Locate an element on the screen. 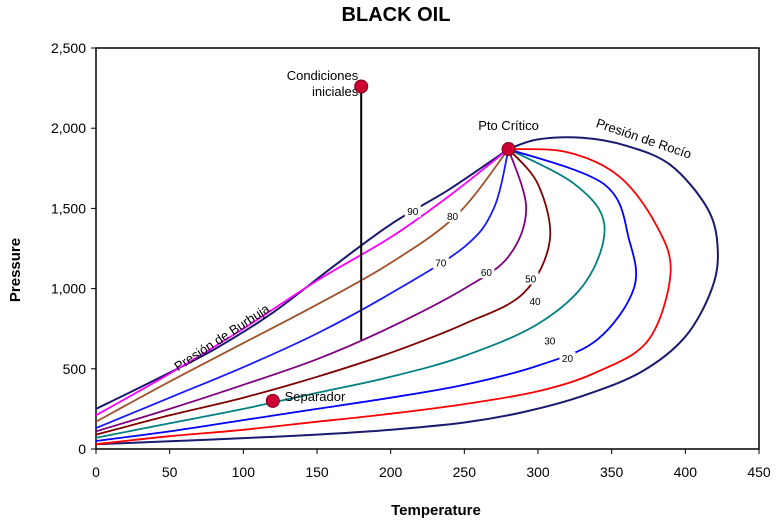 This screenshot has height=520, width=777. x-tick-label: 0 is located at coordinates (96, 472).